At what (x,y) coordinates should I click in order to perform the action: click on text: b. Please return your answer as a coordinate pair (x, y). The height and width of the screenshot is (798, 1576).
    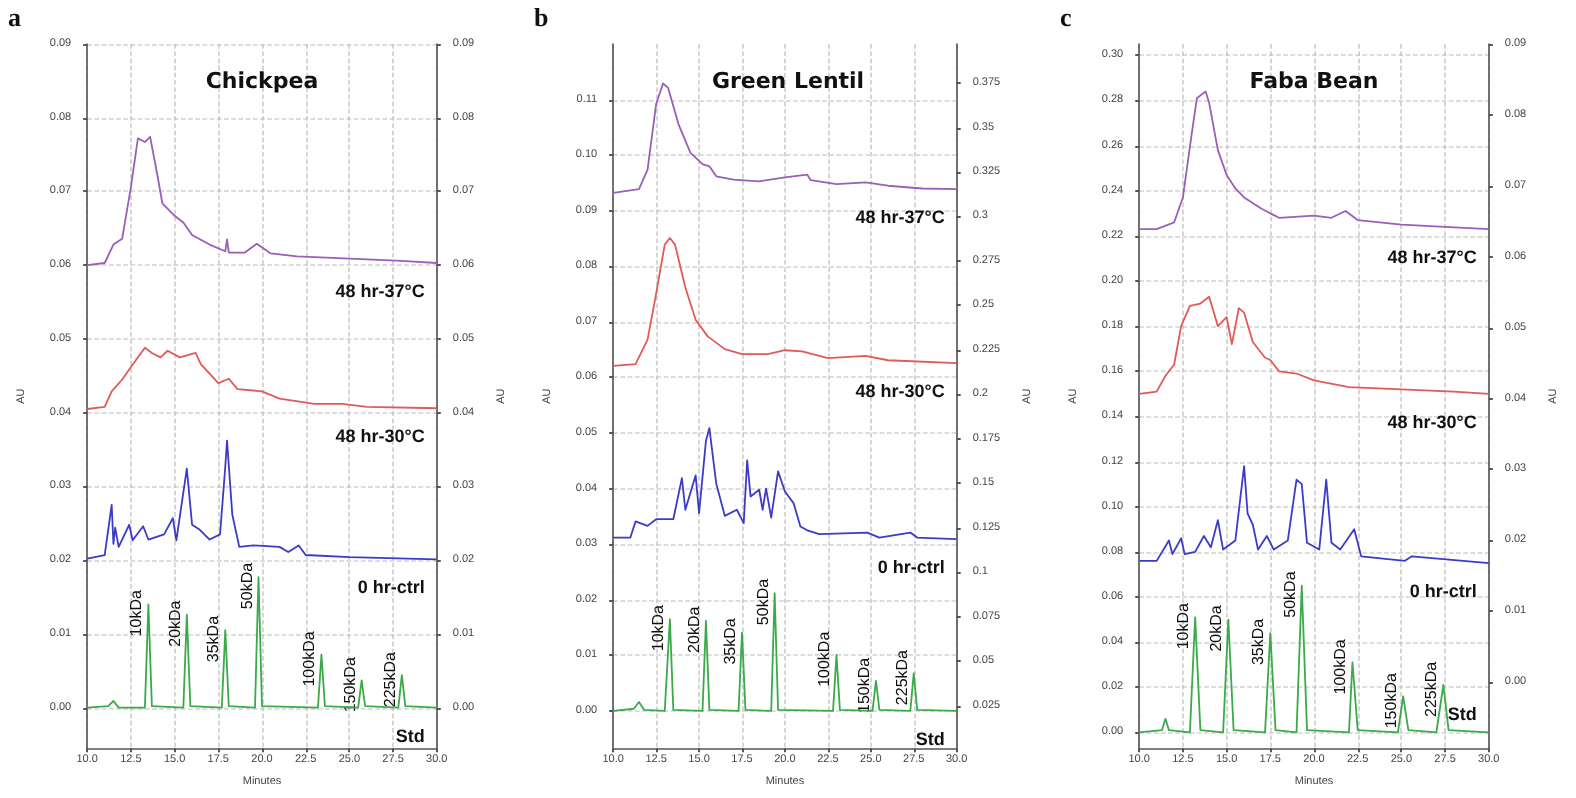
    Looking at the image, I should click on (541, 17).